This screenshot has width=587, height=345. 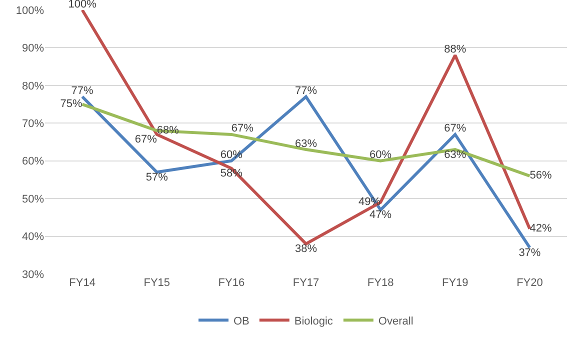 I want to click on y-tick-label: 50%, so click(x=33, y=199).